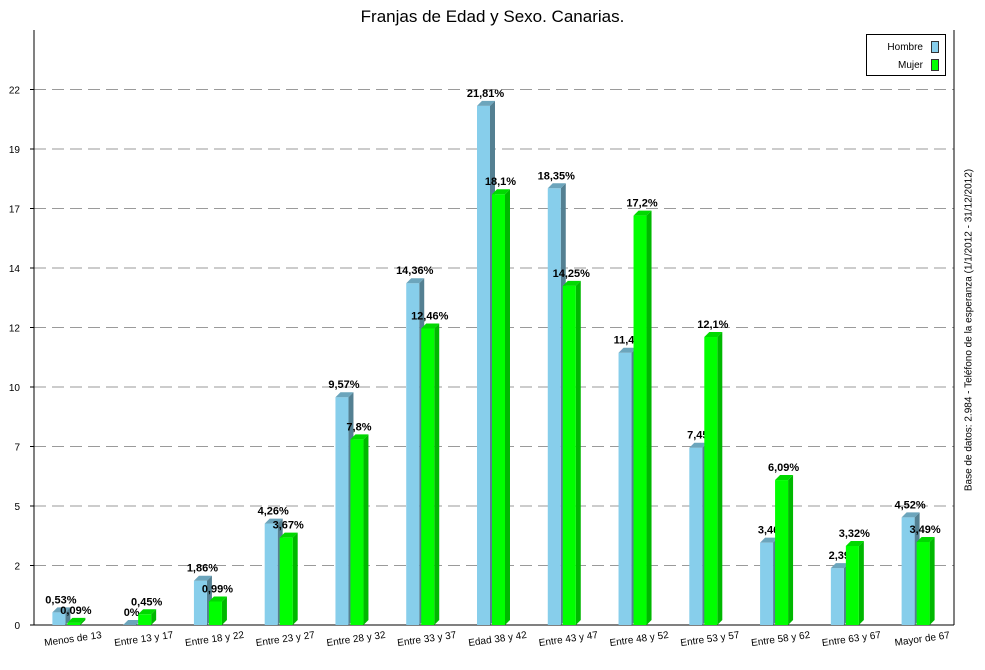  What do you see at coordinates (17, 626) in the screenshot?
I see `y-tick-label: 0` at bounding box center [17, 626].